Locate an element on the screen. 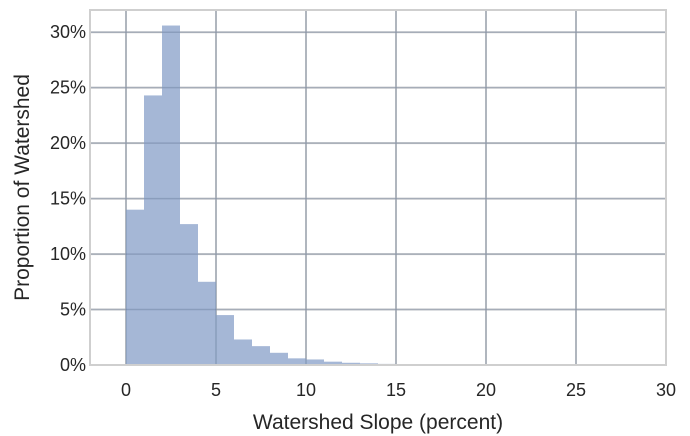 The height and width of the screenshot is (436, 690). y-tick-label: 25% is located at coordinates (68, 88).